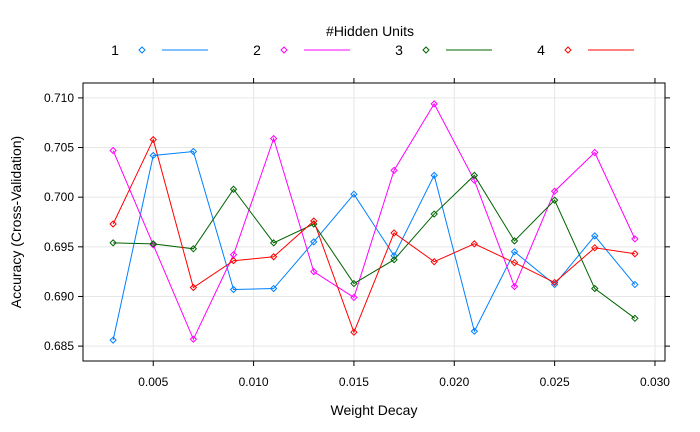 Image resolution: width=700 pixels, height=432 pixels. Describe the element at coordinates (153, 382) in the screenshot. I see `x-tick-label: 0.005` at that location.